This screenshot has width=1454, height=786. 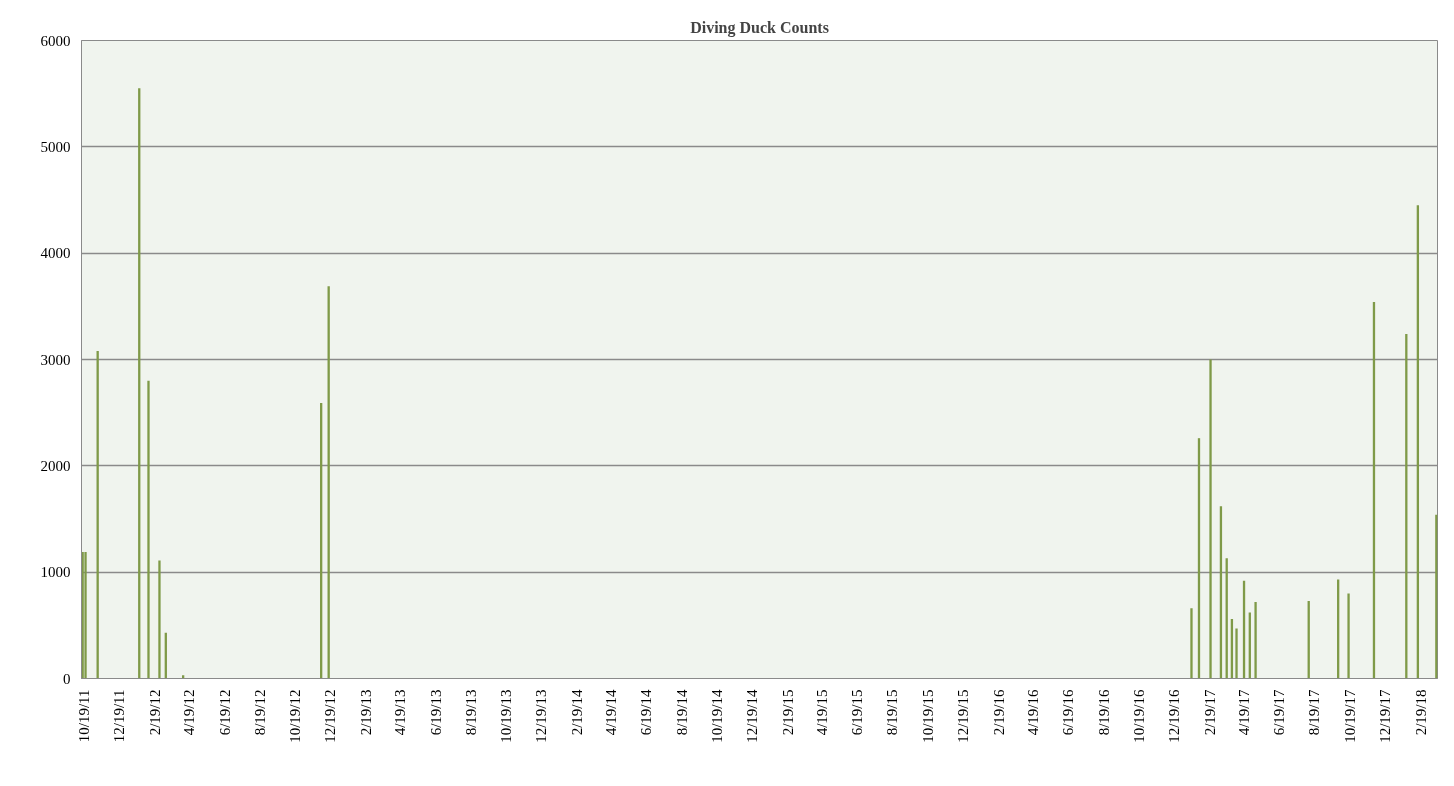 I want to click on y-tick-label: 1000, so click(x=55, y=572).